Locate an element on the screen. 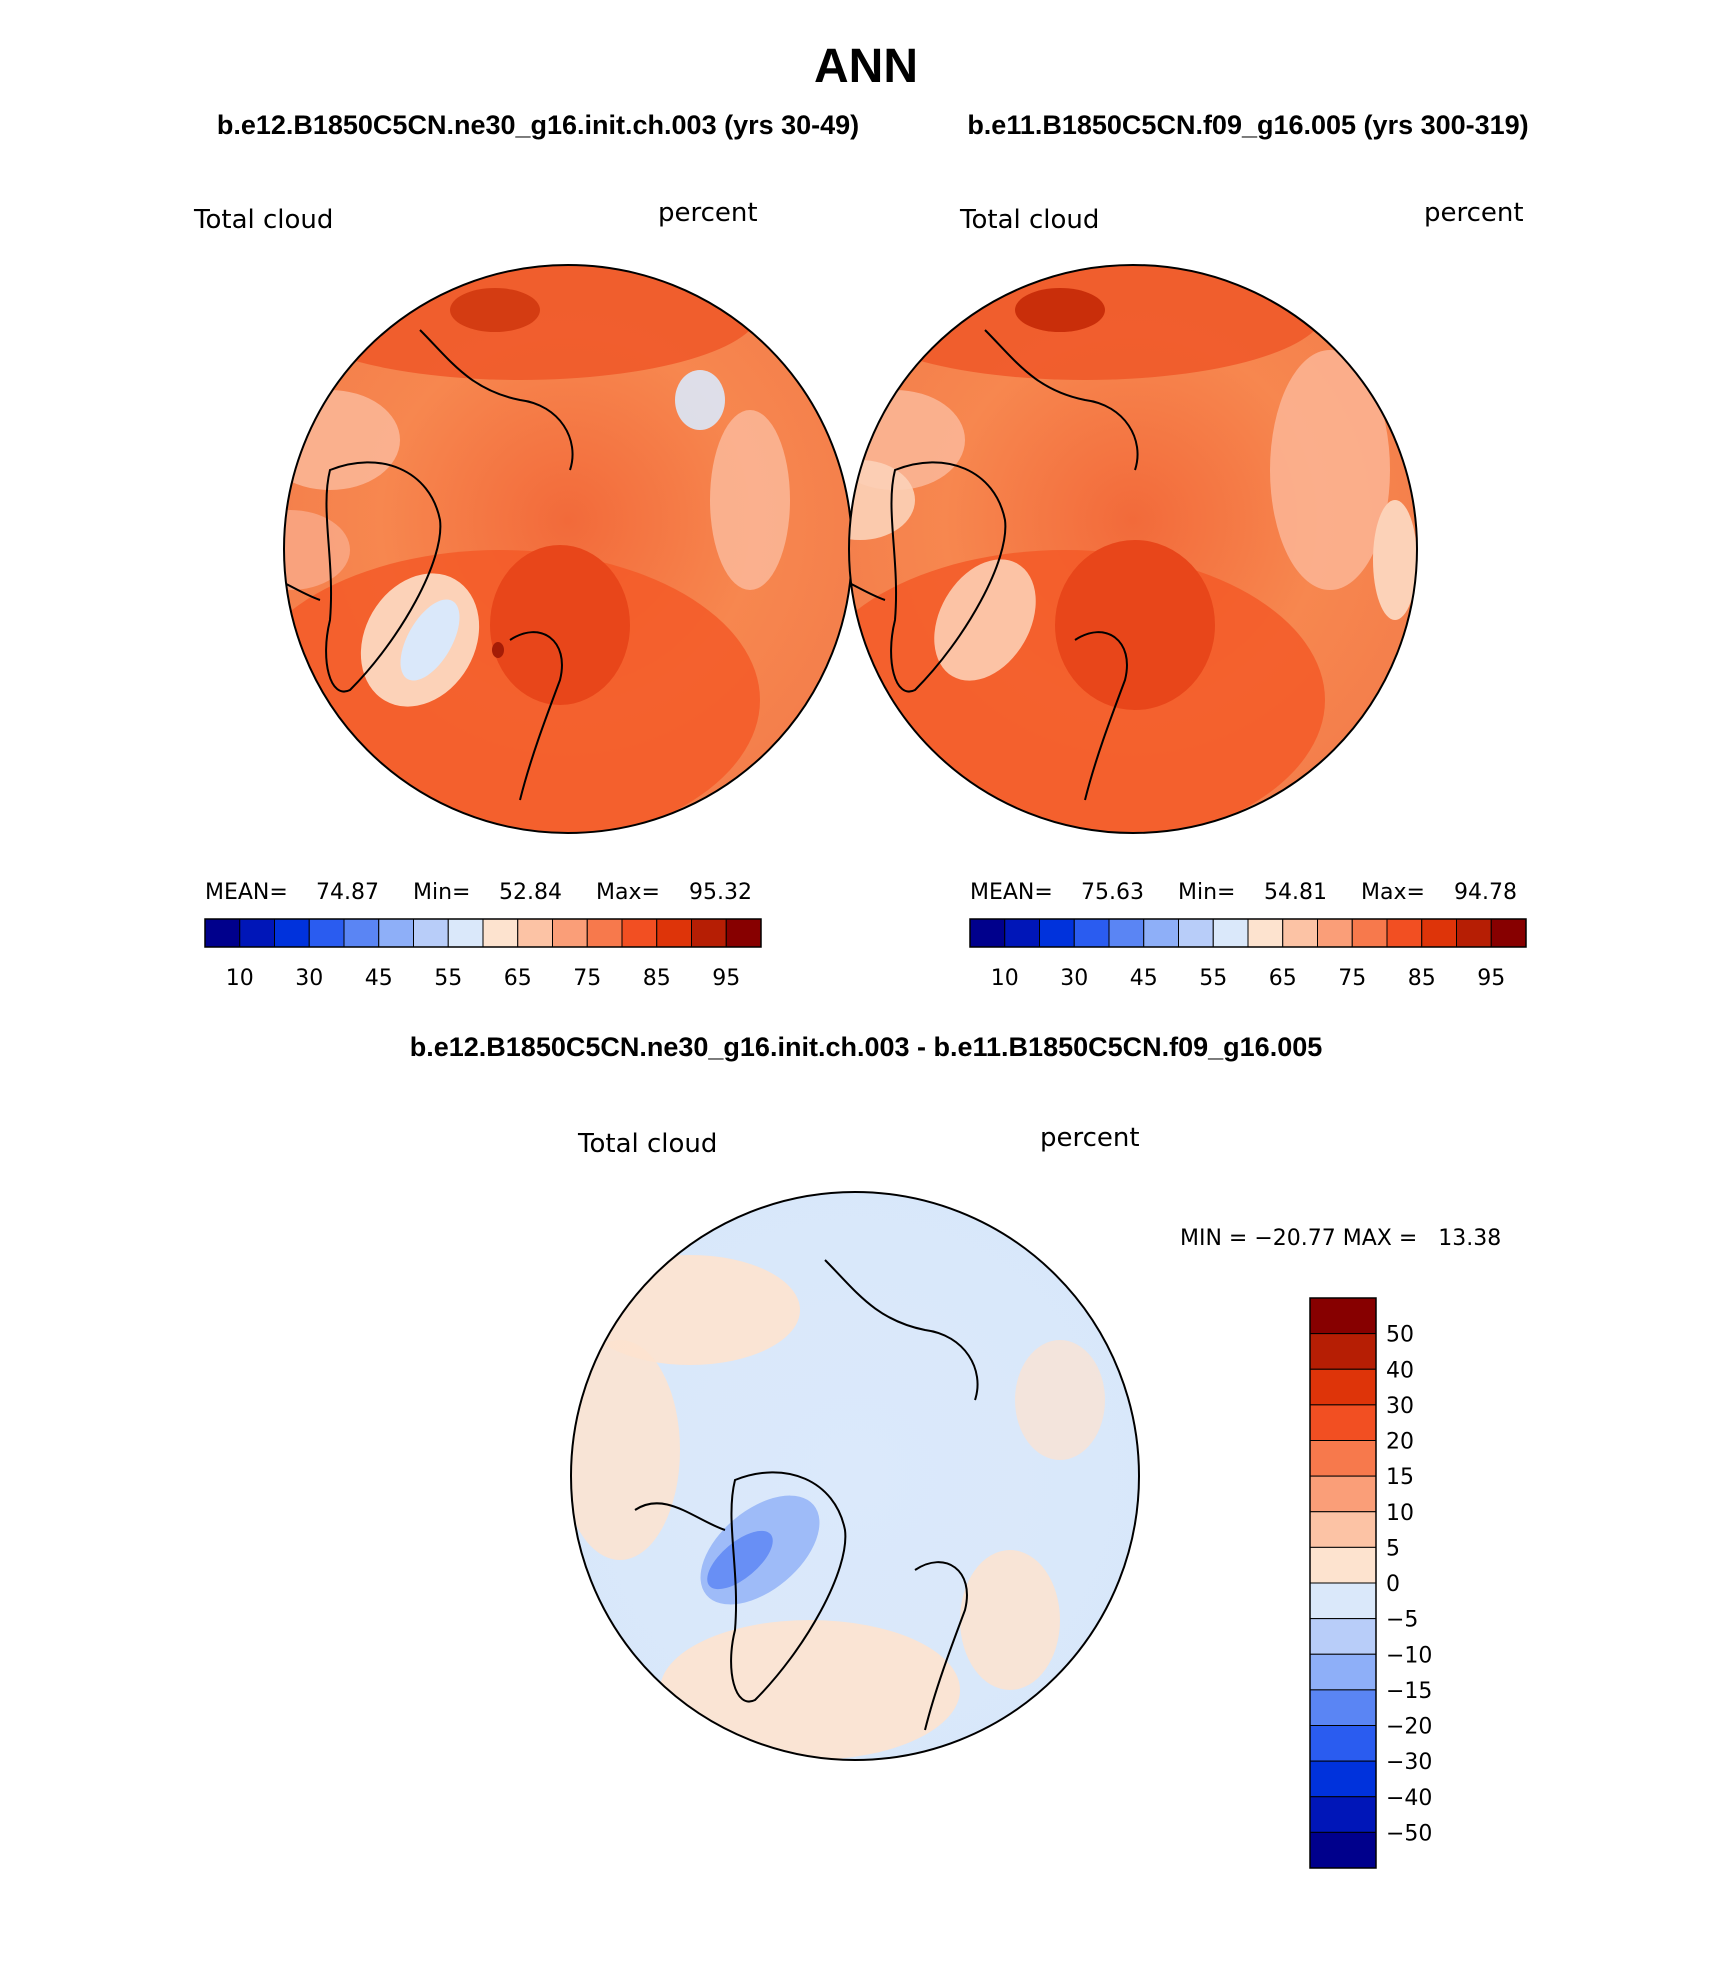 Image resolution: width=1710 pixels, height=1961 pixels. right-colorbar-tick-label: 65 is located at coordinates (1283, 978).